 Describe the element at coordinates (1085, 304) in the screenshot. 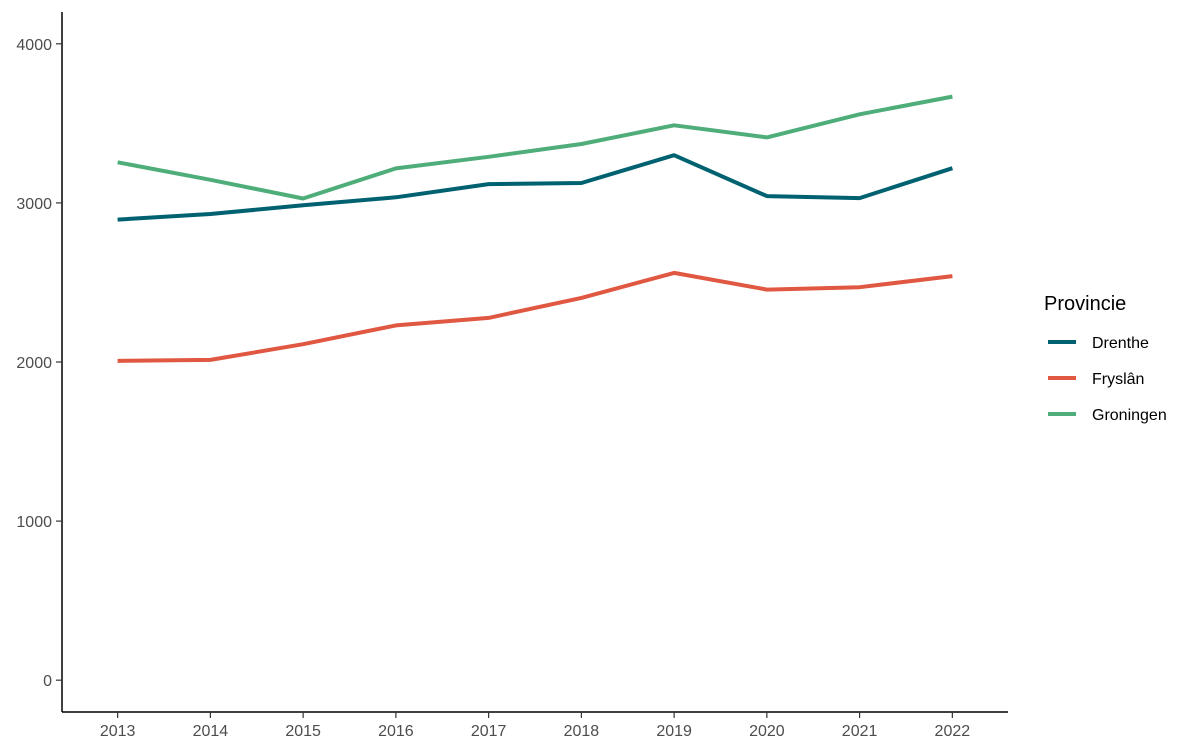

I see `legend-title: Provincie` at that location.